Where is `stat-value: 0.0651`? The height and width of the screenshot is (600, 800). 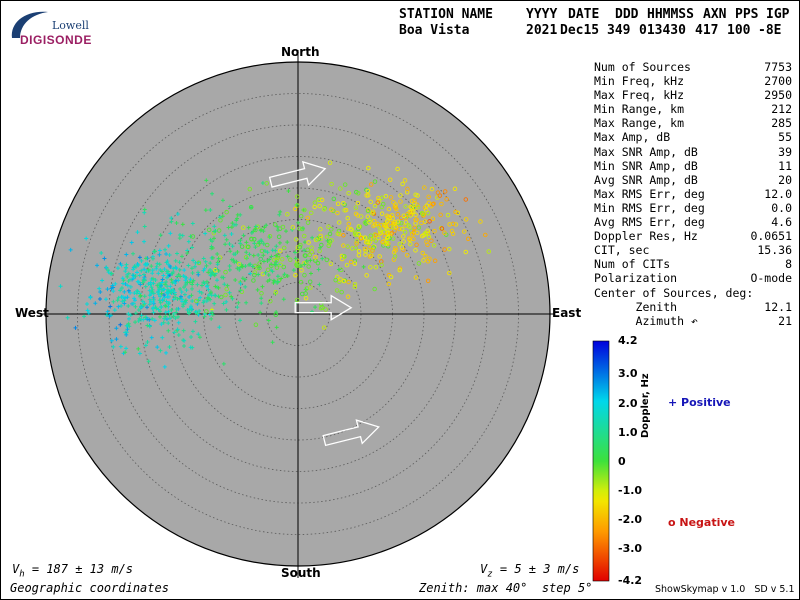
stat-value: 0.0651 is located at coordinates (771, 236).